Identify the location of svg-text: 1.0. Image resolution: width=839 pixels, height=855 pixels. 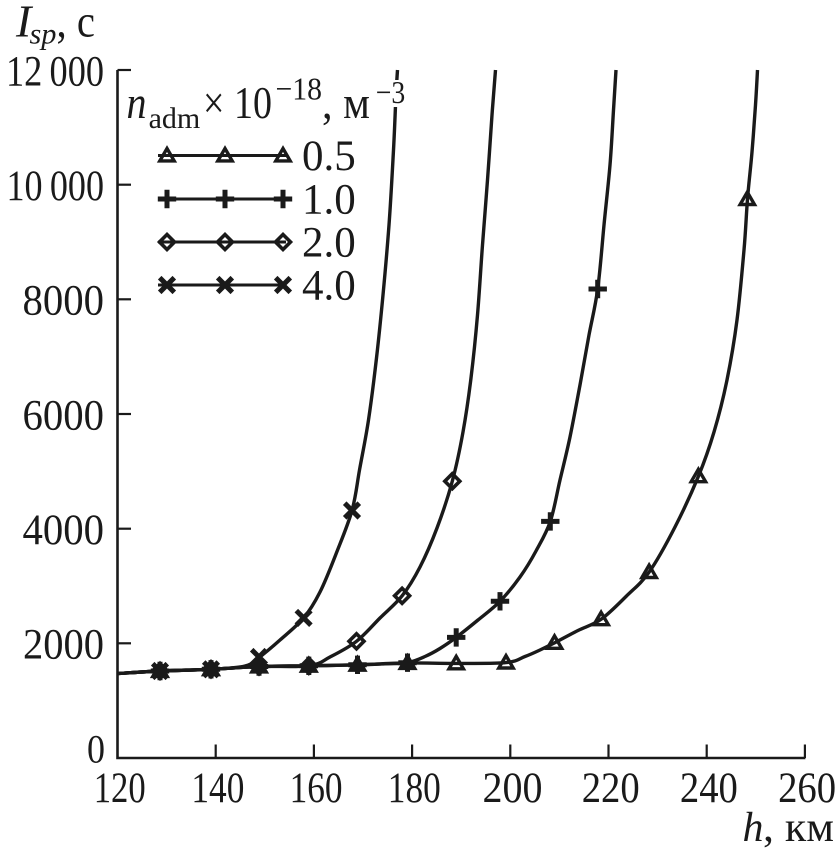
(329, 200).